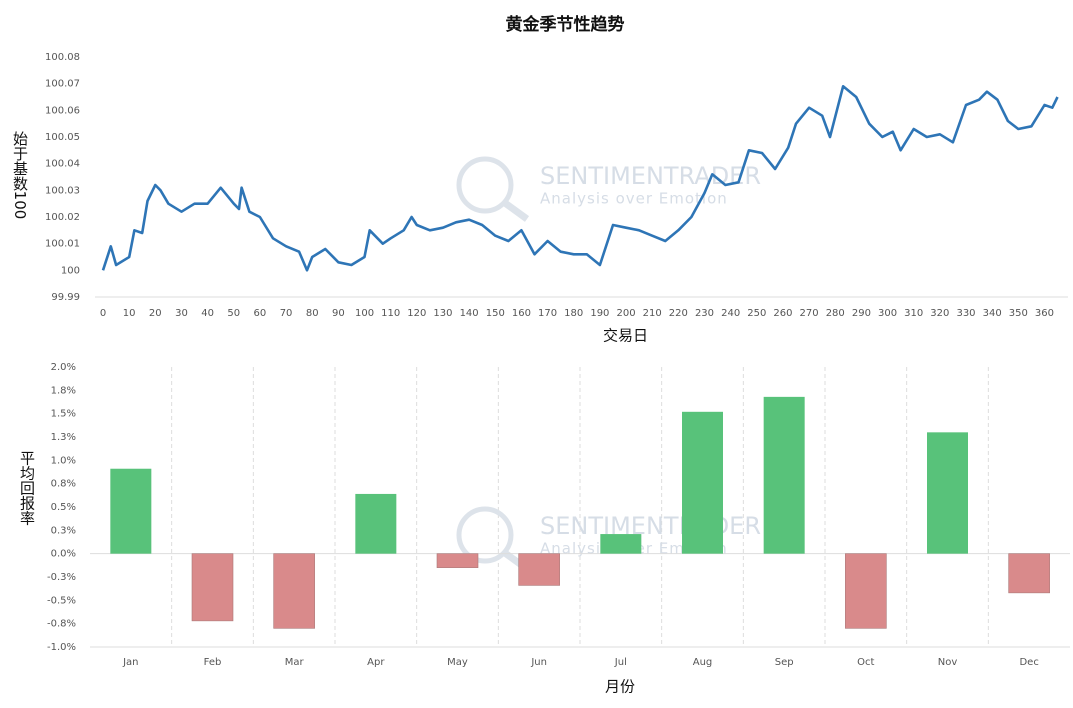 The width and height of the screenshot is (1073, 708). I want to click on watermark-subtitle: Analysis over Emotion, so click(634, 199).